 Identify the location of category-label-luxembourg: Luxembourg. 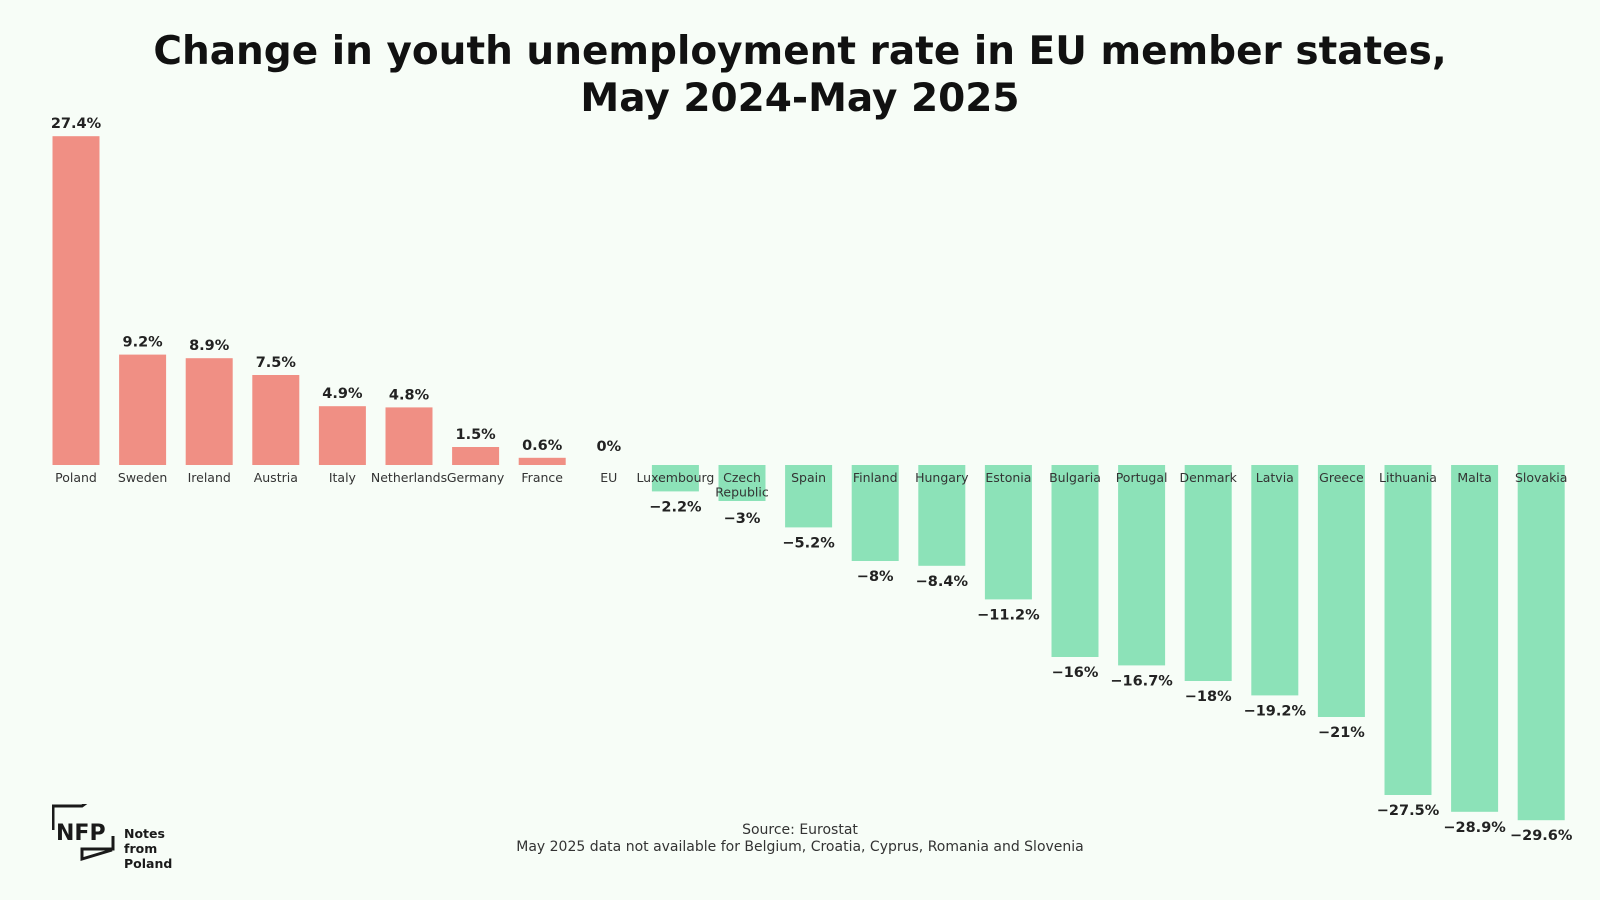
(675, 477).